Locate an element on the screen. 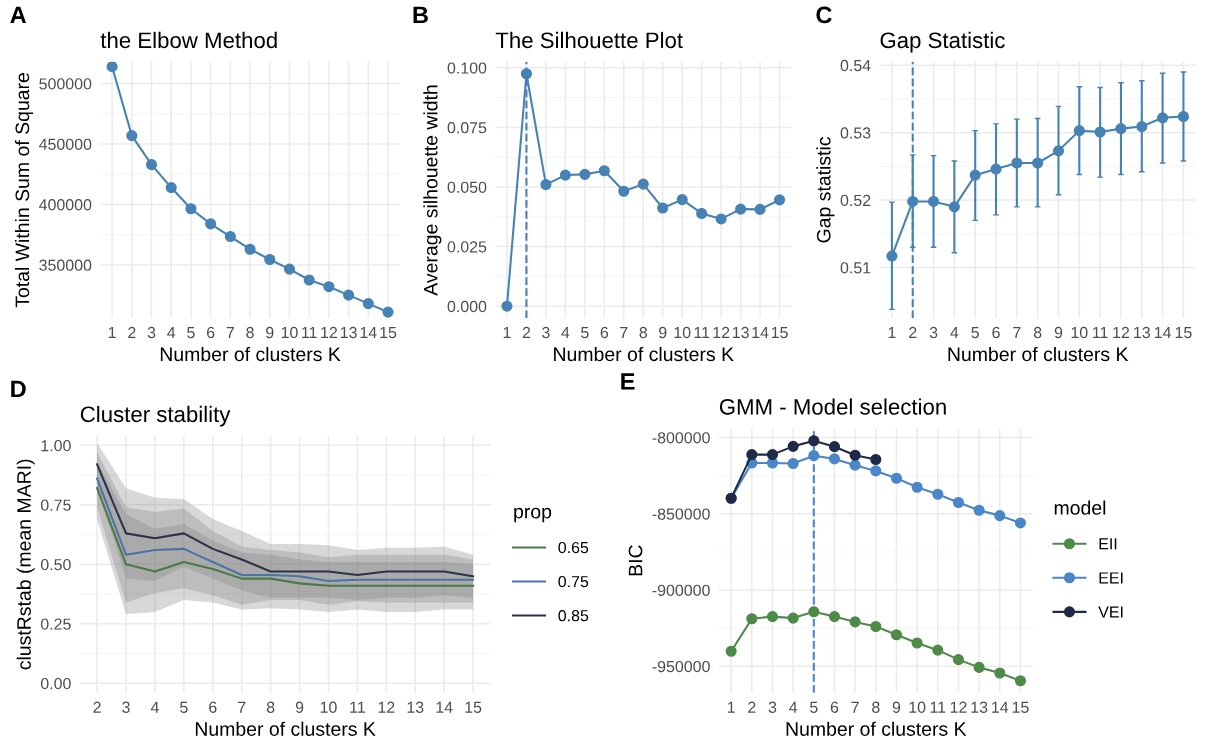 Image resolution: width=1208 pixels, height=745 pixels. legend-title: prop is located at coordinates (533, 515).